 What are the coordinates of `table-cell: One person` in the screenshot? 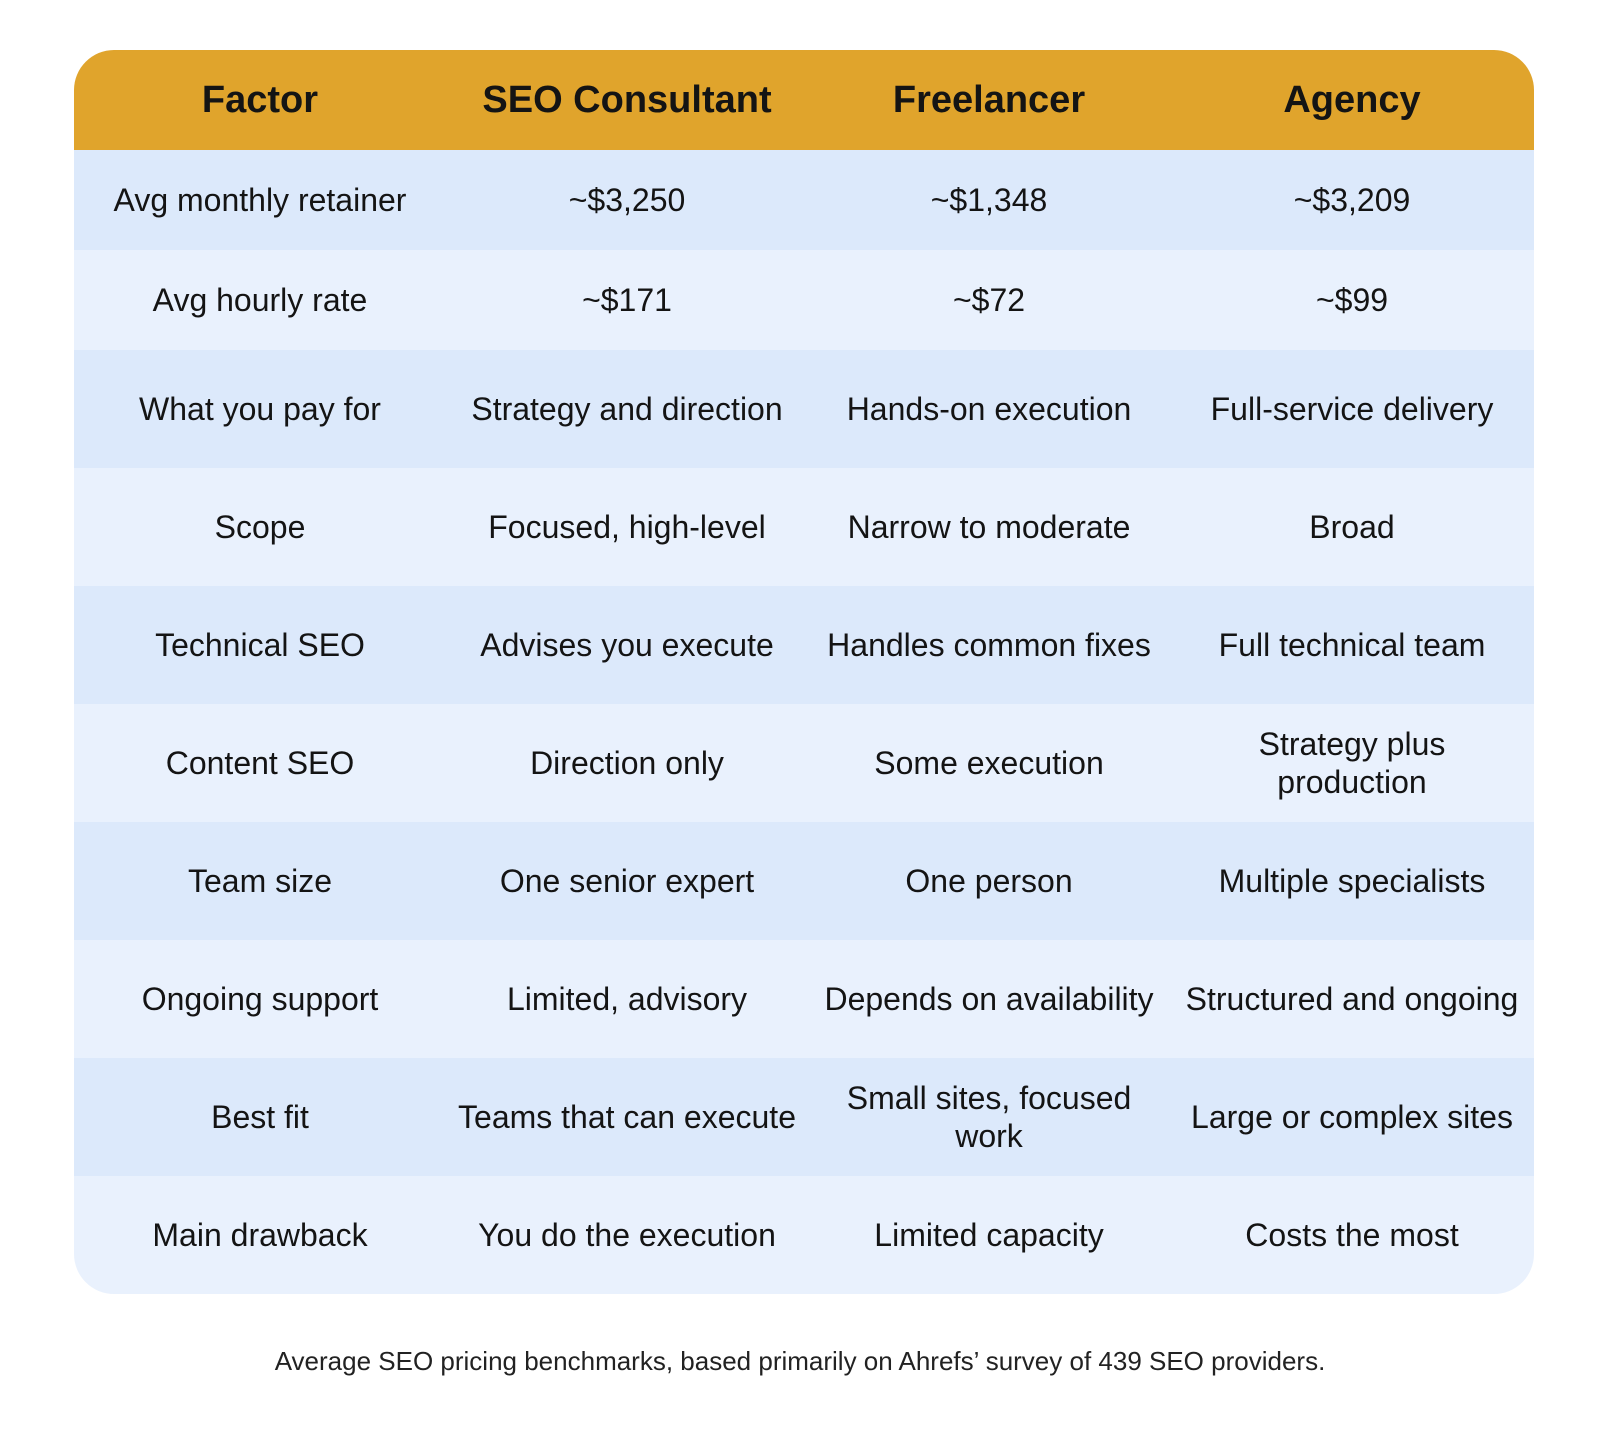 It's located at (989, 881).